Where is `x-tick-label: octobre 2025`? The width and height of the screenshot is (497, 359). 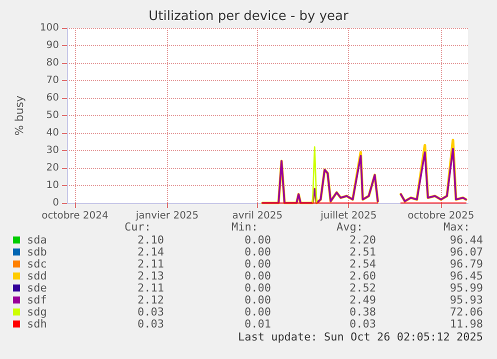 x-tick-label: octobre 2025 is located at coordinates (441, 216).